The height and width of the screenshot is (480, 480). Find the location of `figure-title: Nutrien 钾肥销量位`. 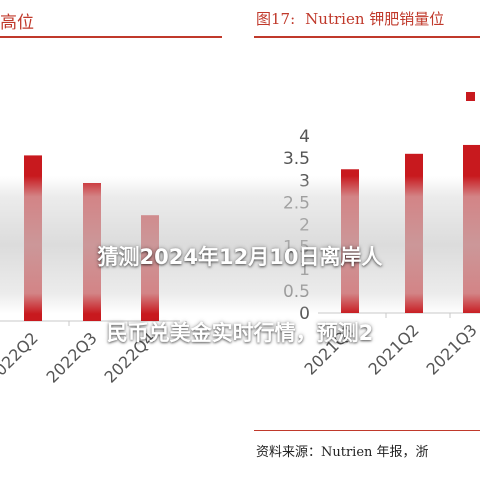

figure-title: Nutrien 钾肥销量位 is located at coordinates (375, 19).